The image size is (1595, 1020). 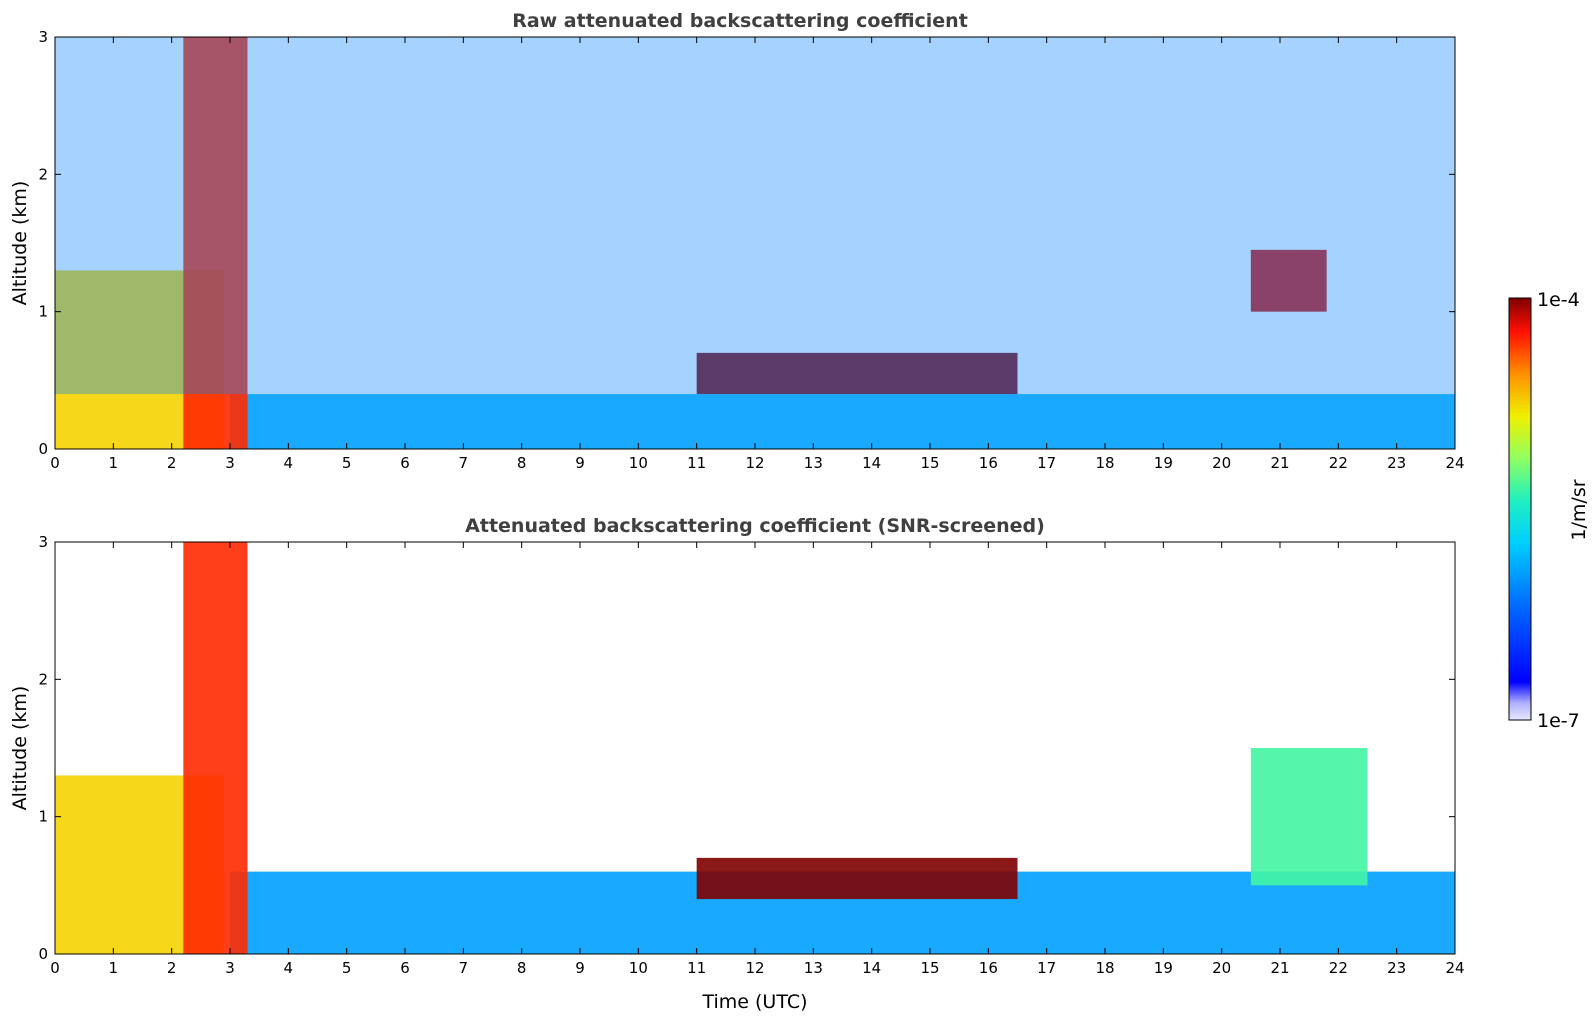 I want to click on panel-raw-x-tick-label: 6, so click(x=405, y=463).